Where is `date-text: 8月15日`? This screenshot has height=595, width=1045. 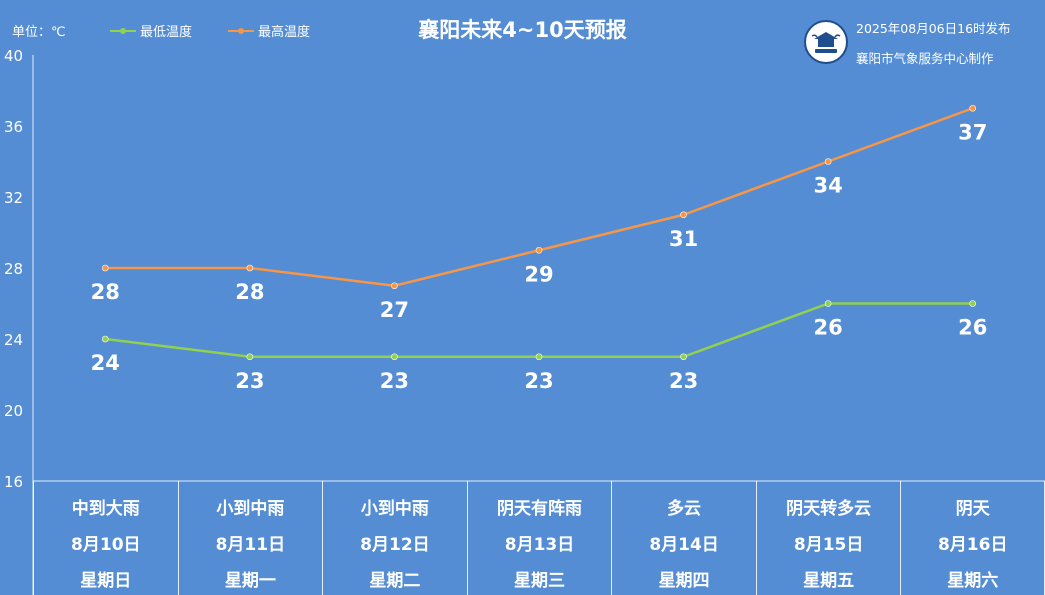 date-text: 8月15日 is located at coordinates (828, 545).